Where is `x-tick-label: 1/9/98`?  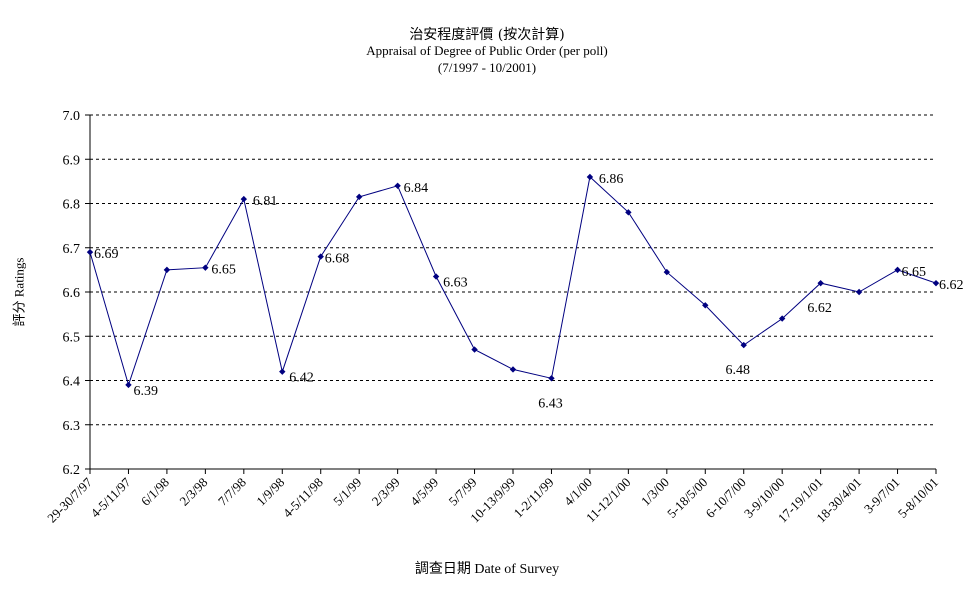
x-tick-label: 1/9/98 is located at coordinates (270, 492).